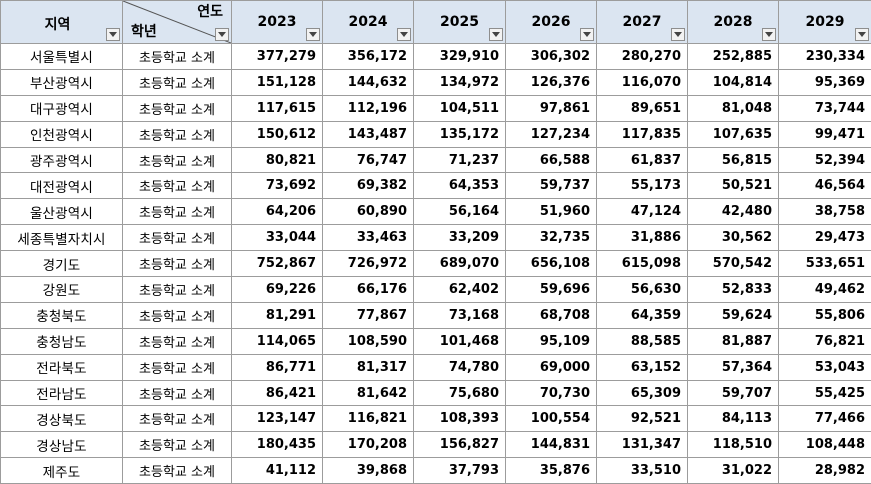 This screenshot has width=871, height=484. I want to click on region-cell: 전라남도, so click(61, 393).